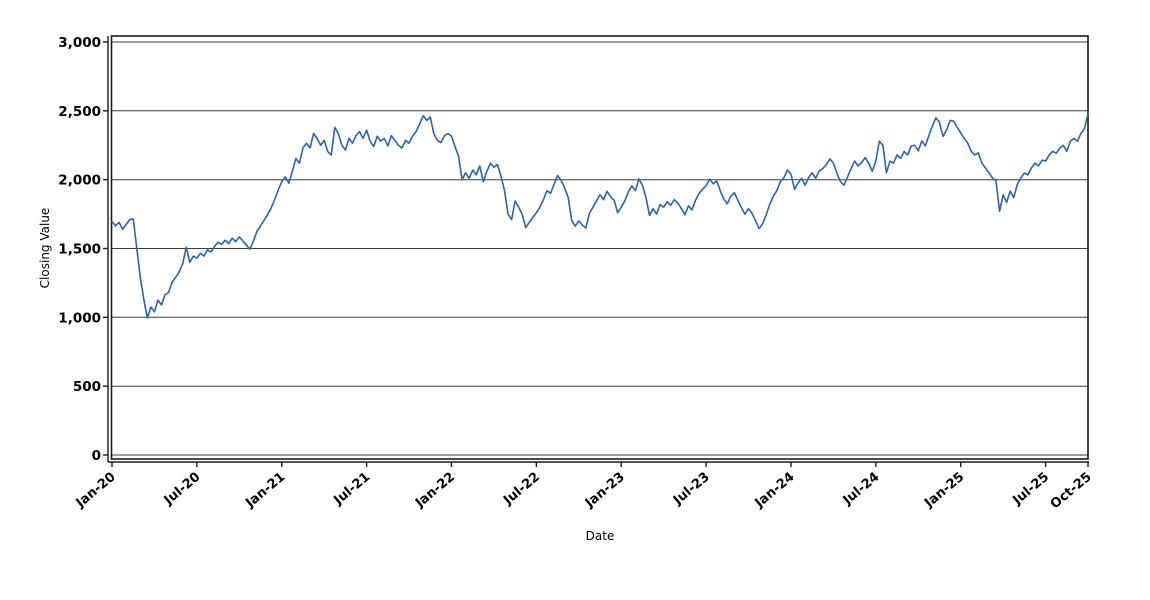  I want to click on x-tick-label: Jan-22, so click(435, 491).